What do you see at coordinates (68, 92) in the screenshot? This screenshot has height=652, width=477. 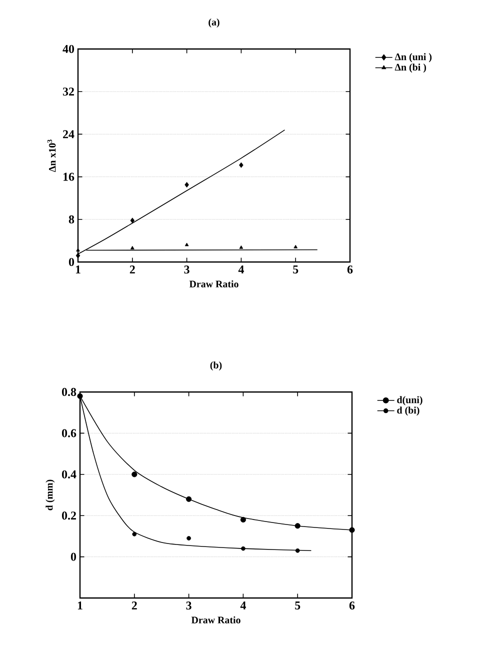 I see `y-tick-label: 32` at bounding box center [68, 92].